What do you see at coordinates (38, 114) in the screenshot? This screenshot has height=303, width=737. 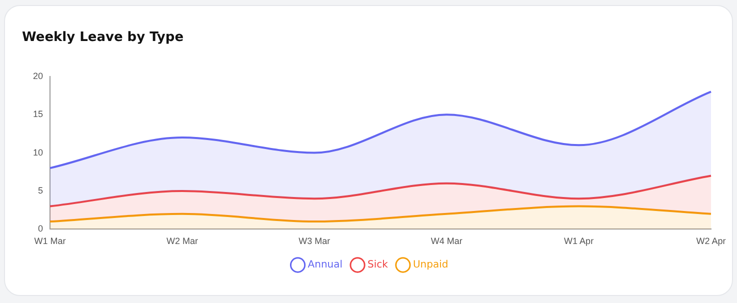 I see `y-tick-label: 15` at bounding box center [38, 114].